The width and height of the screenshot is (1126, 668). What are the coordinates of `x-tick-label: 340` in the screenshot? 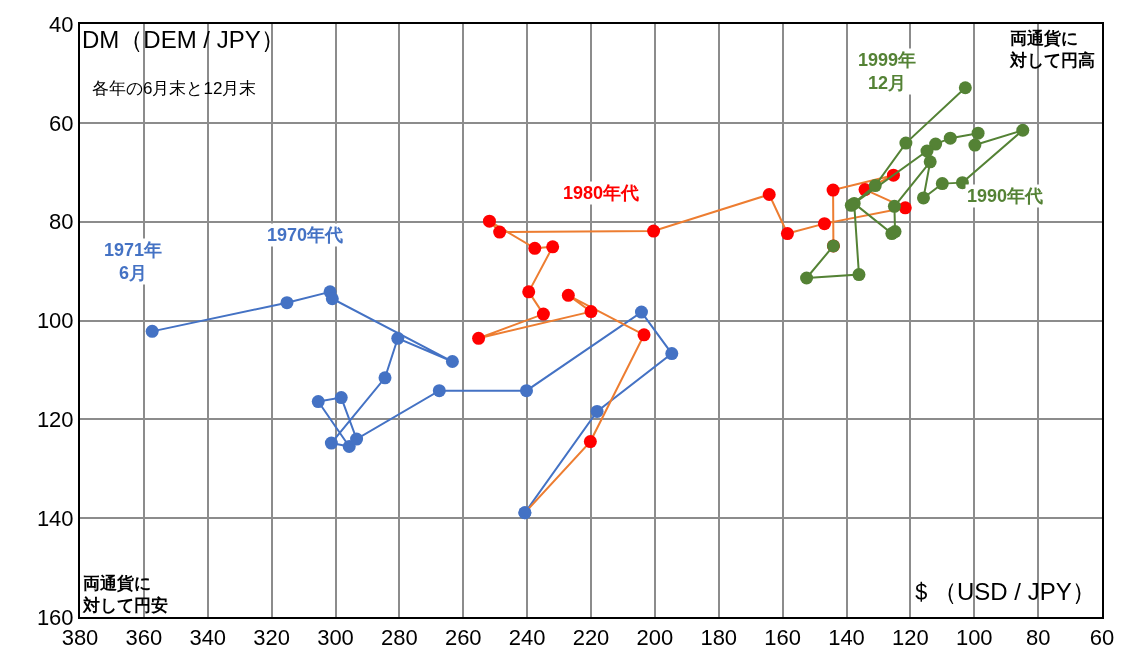 It's located at (208, 638).